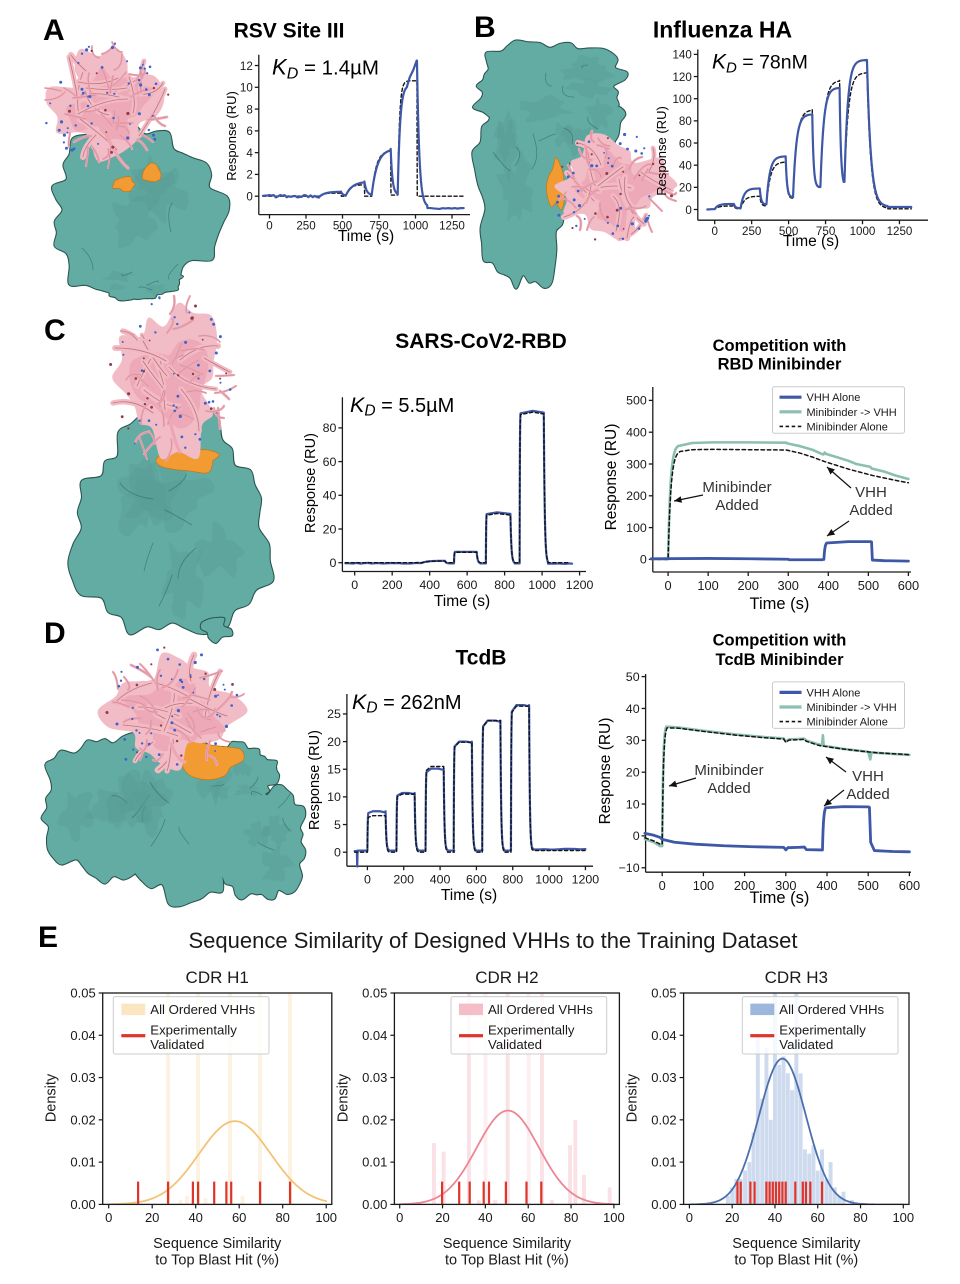 This screenshot has height=1284, width=960. What do you see at coordinates (847, 427) in the screenshot?
I see `svg-text: Minibinder Alone` at bounding box center [847, 427].